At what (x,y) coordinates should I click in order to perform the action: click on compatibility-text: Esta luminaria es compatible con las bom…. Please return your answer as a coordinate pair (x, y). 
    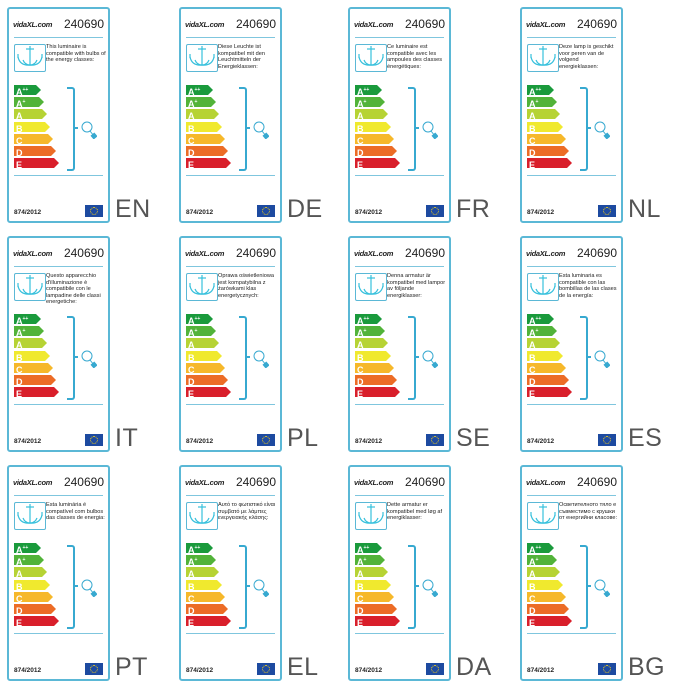
    Looking at the image, I should click on (588, 286).